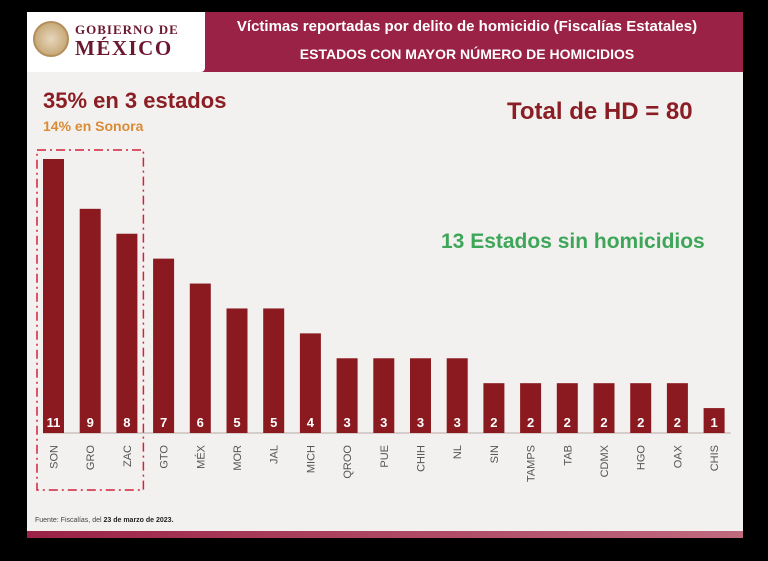 The image size is (768, 561). I want to click on value-label-mich: 4, so click(311, 422).